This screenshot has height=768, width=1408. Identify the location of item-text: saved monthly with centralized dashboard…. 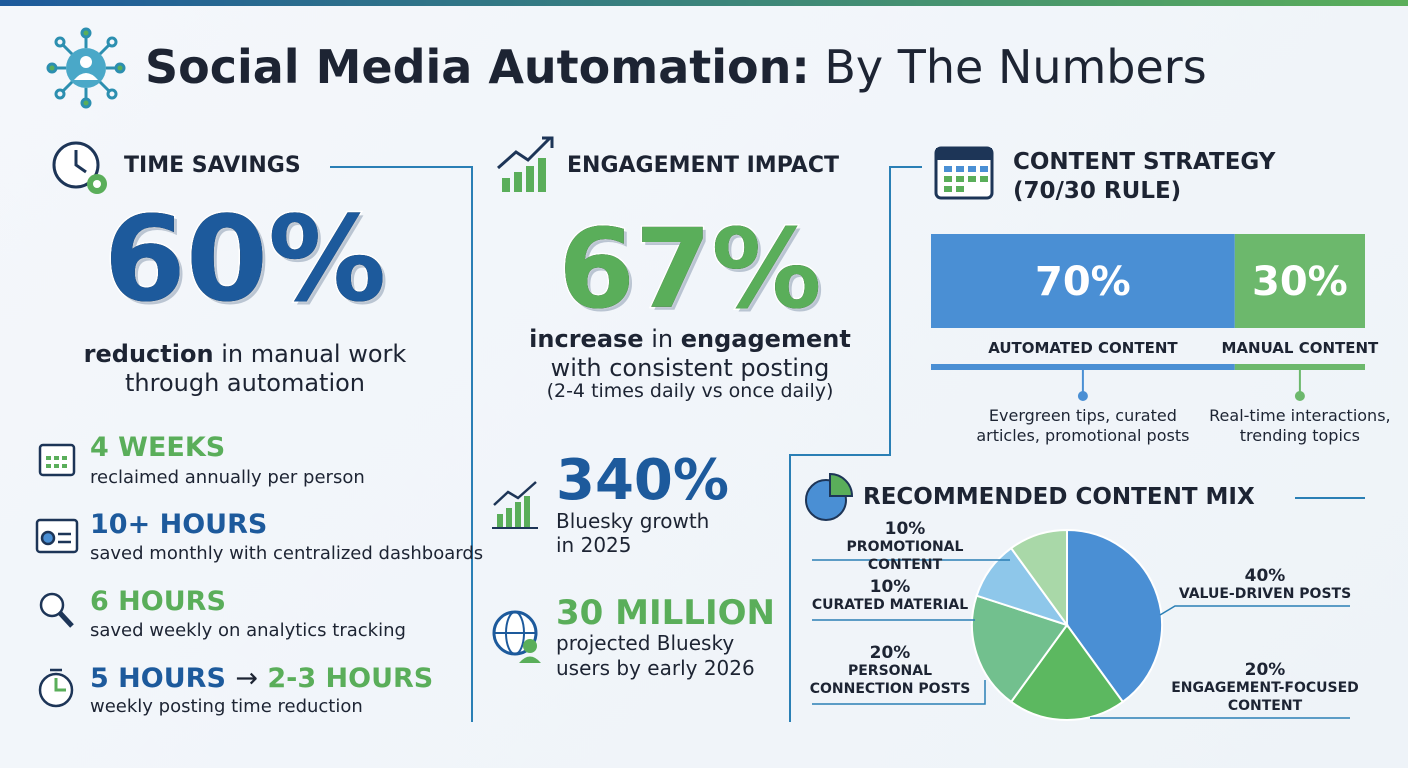
(287, 553).